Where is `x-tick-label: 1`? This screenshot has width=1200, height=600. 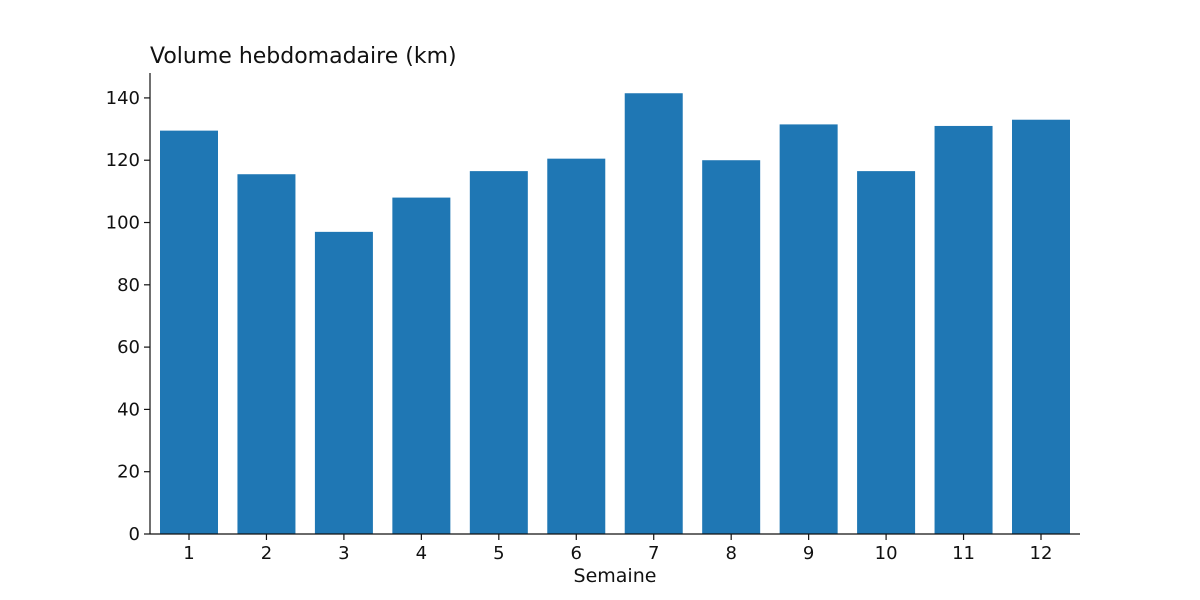 x-tick-label: 1 is located at coordinates (188, 553).